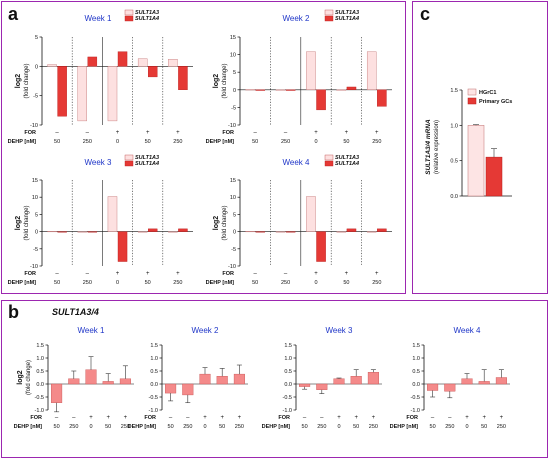 Image resolution: width=550 pixels, height=460 pixels. Describe the element at coordinates (147, 164) in the screenshot. I see `legend-label-sult1a4-2: SULT1A4` at that location.